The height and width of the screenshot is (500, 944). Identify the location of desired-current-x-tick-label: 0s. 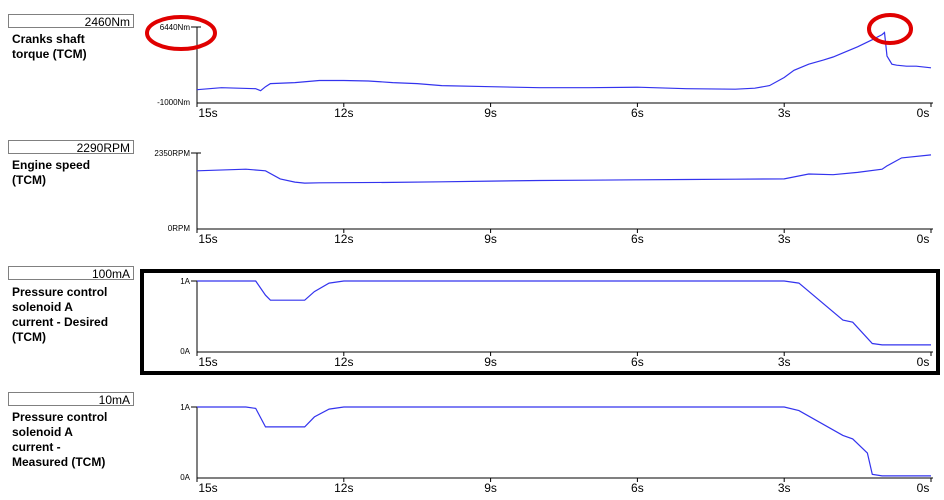
(923, 362).